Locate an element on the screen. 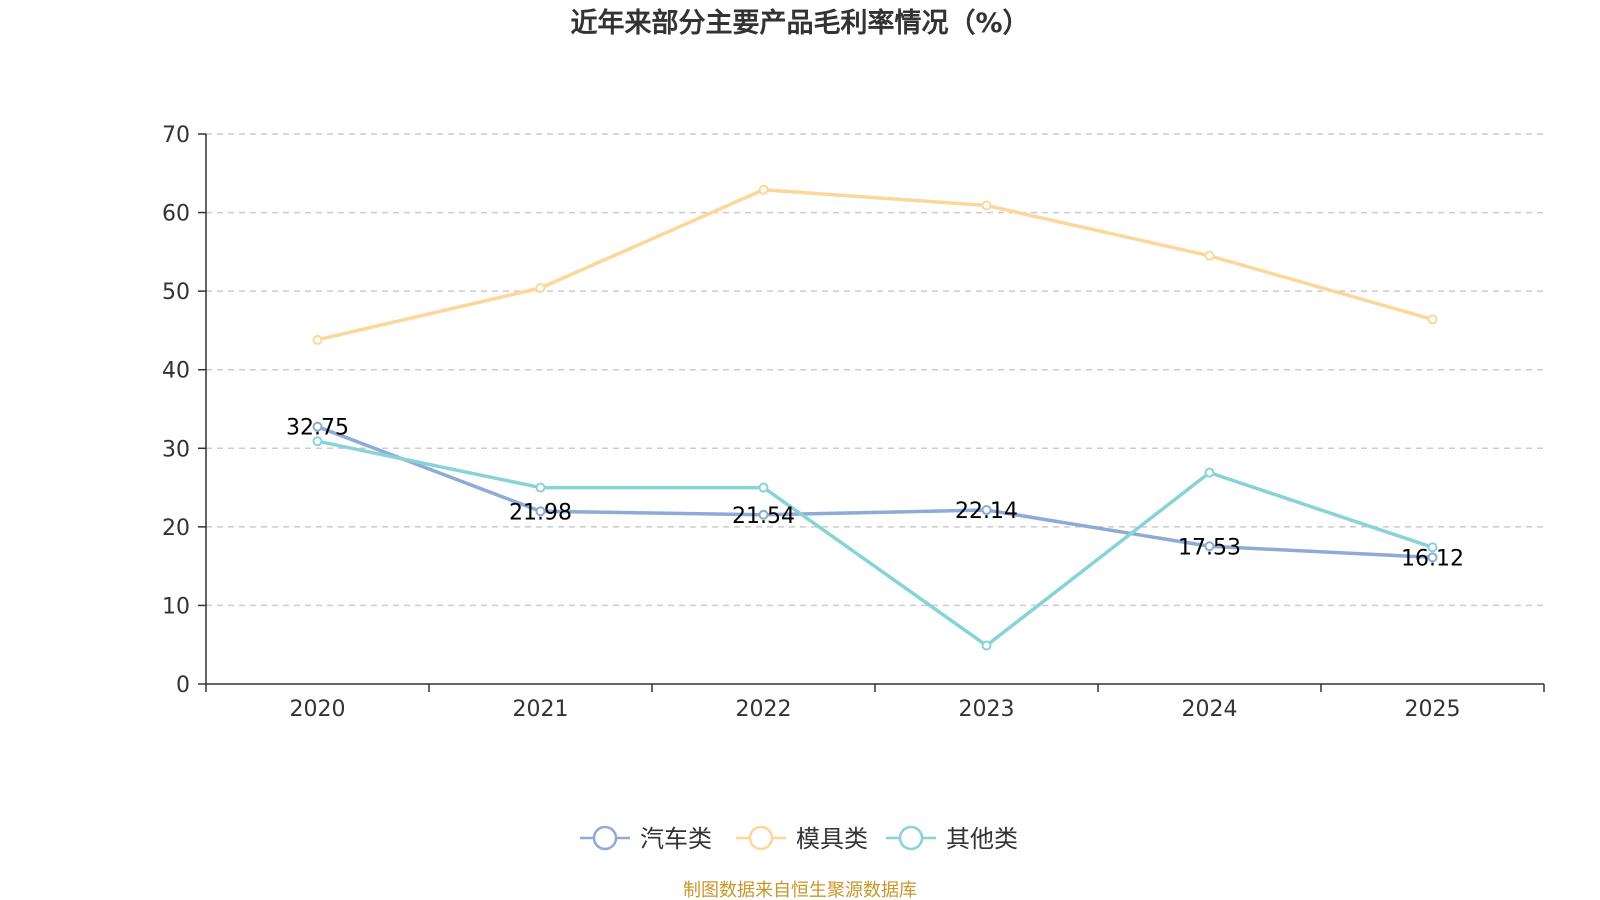  x-tick-label-2021: 2021 is located at coordinates (541, 709).